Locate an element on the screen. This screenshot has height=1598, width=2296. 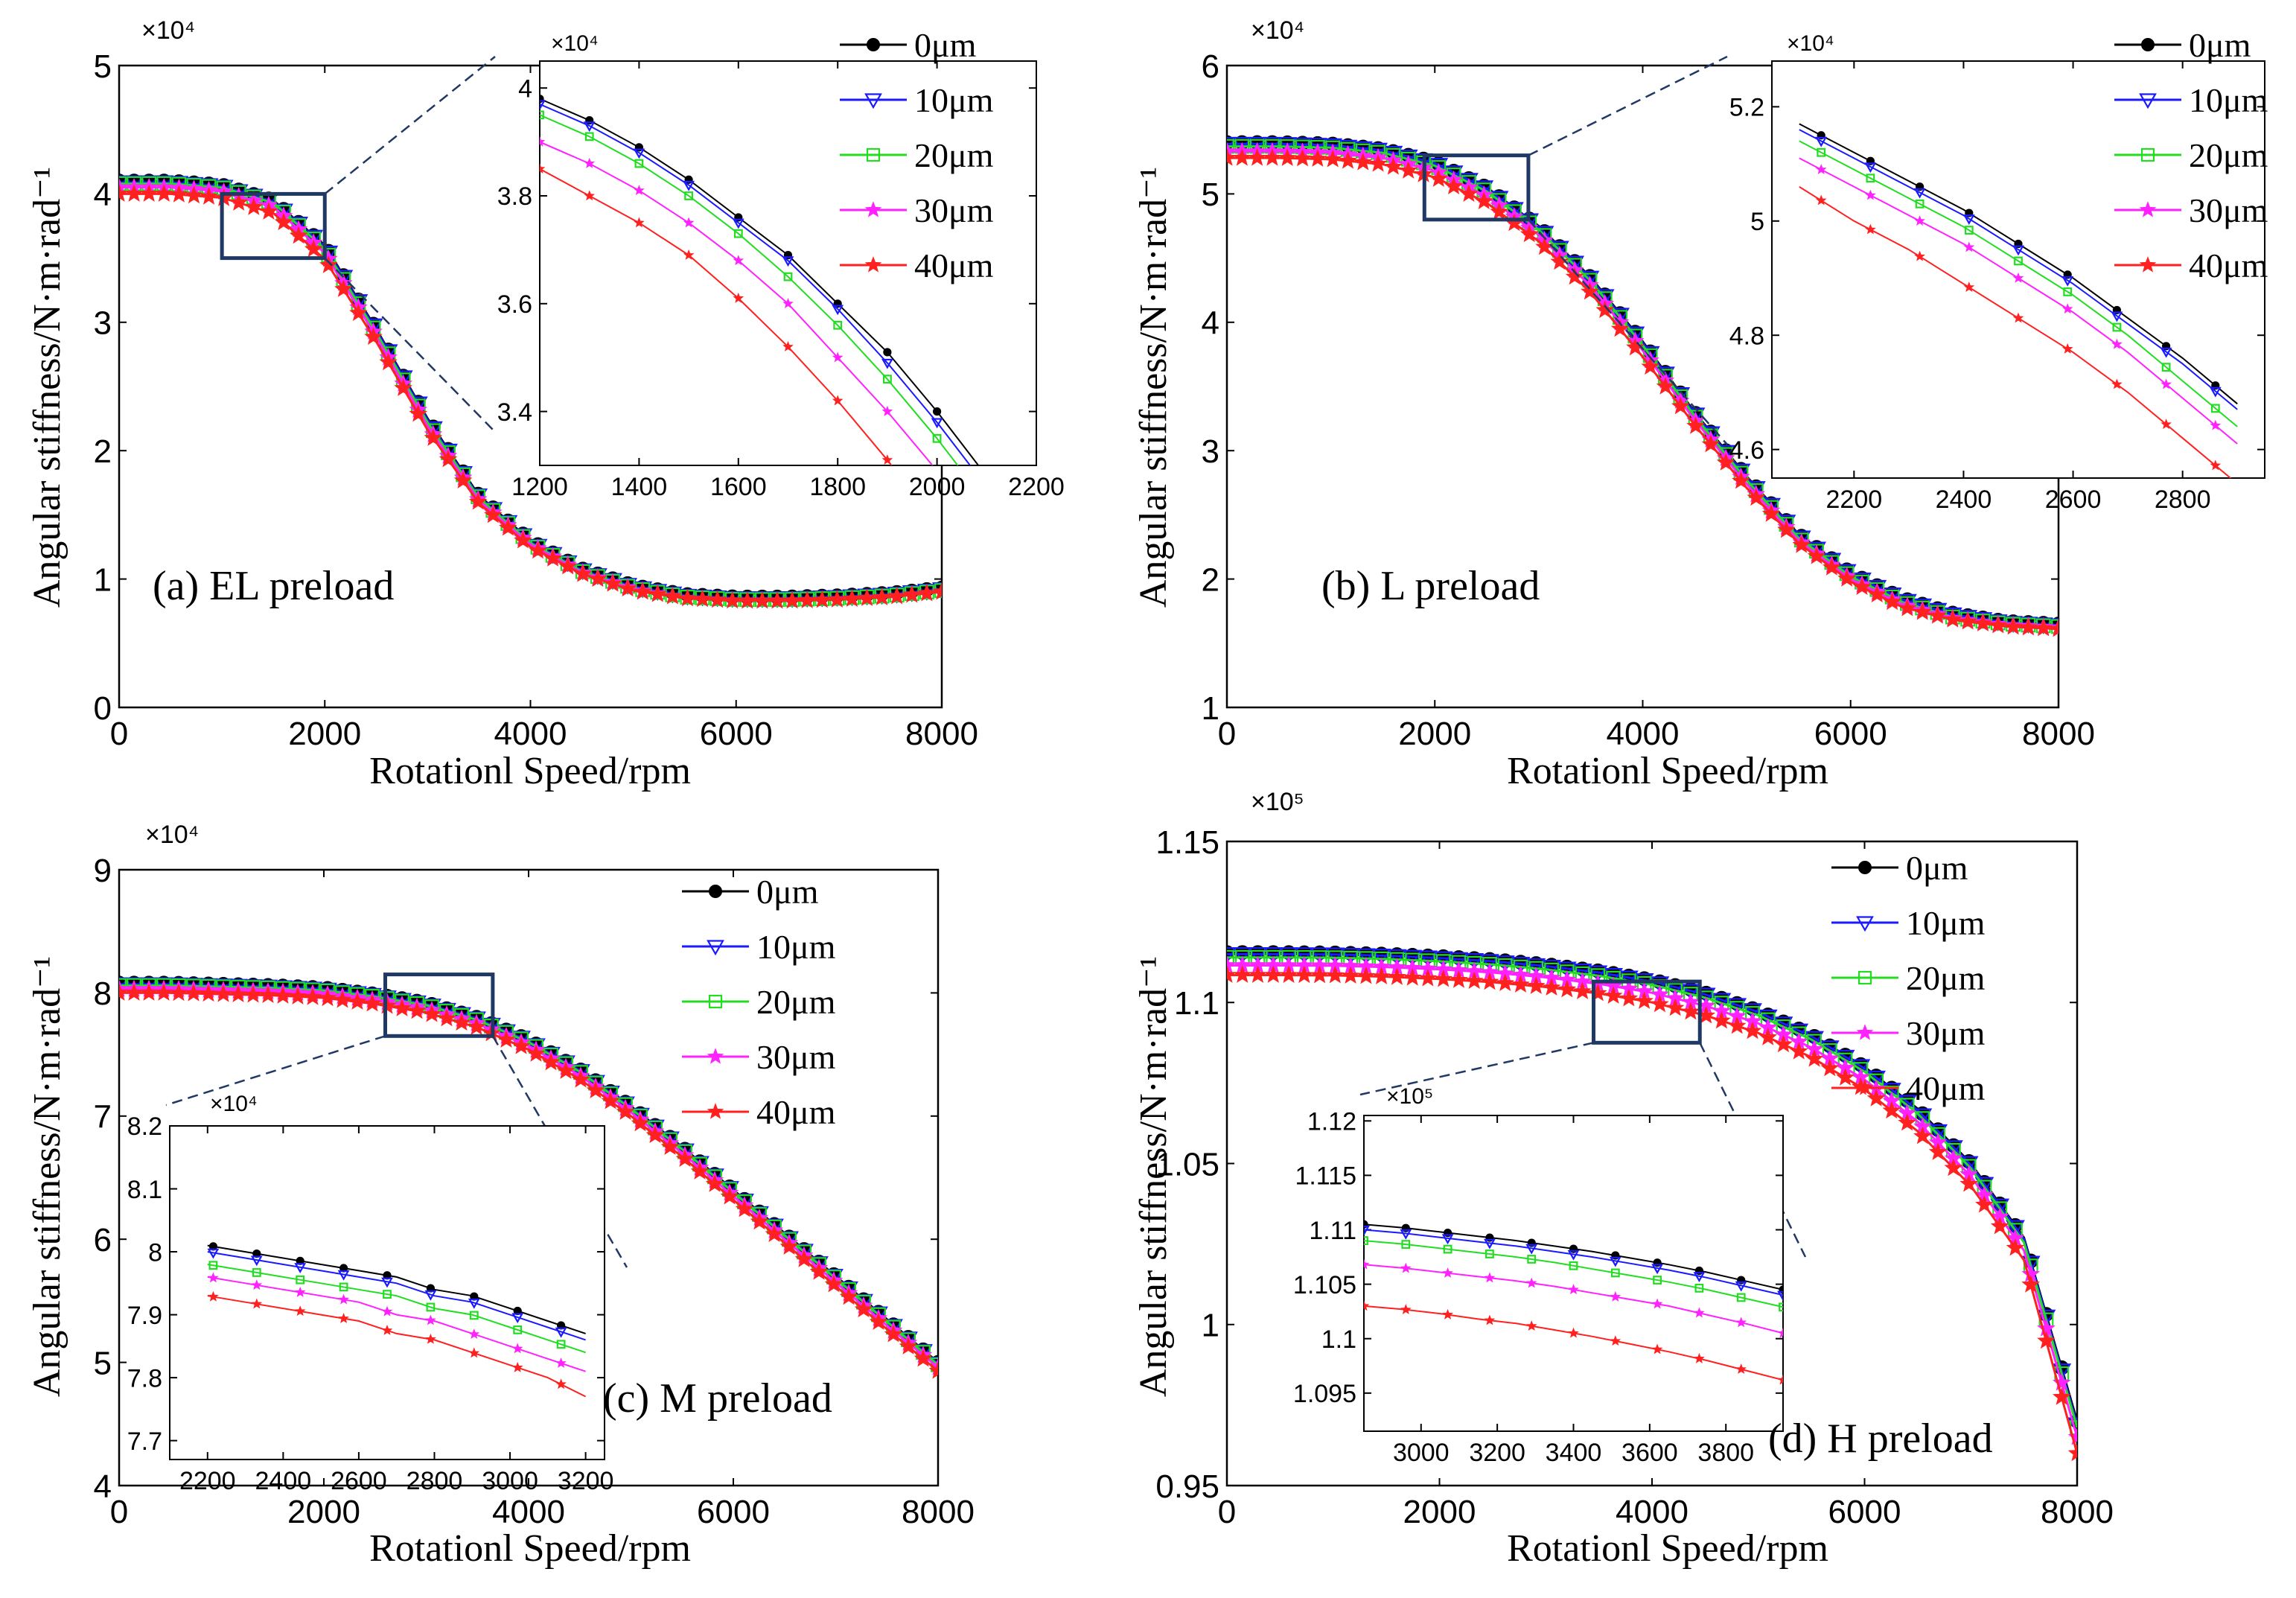
legend-label-2: 20μm is located at coordinates (954, 155).